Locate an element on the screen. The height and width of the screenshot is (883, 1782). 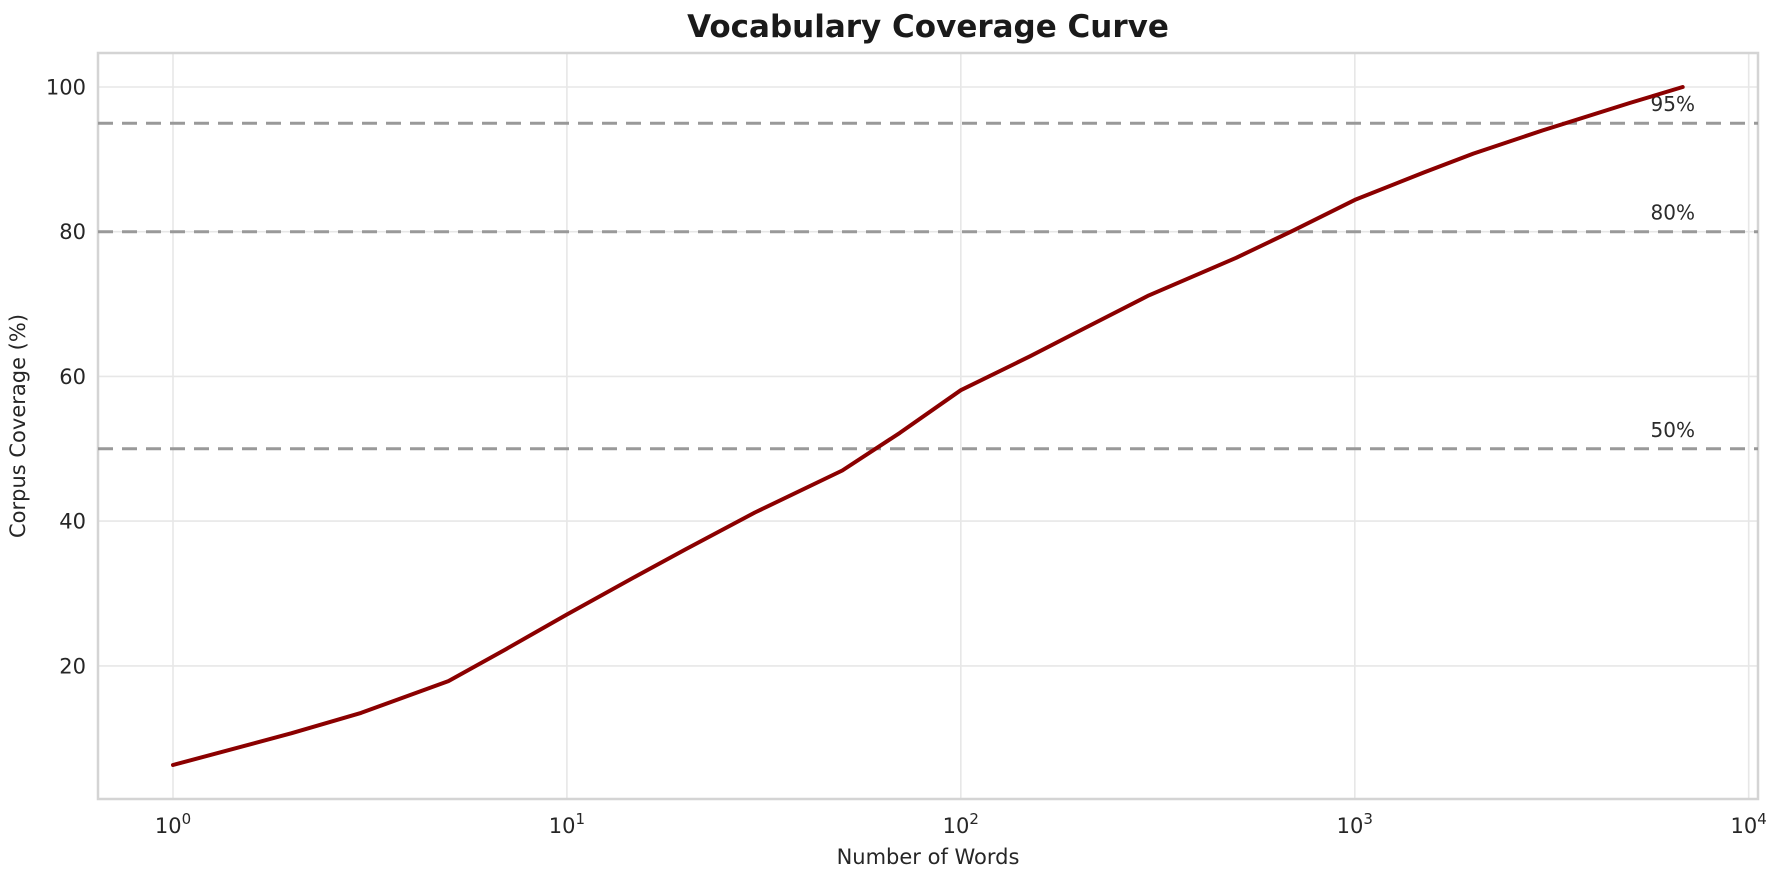
x-tick-label: 10¹ is located at coordinates (567, 824).